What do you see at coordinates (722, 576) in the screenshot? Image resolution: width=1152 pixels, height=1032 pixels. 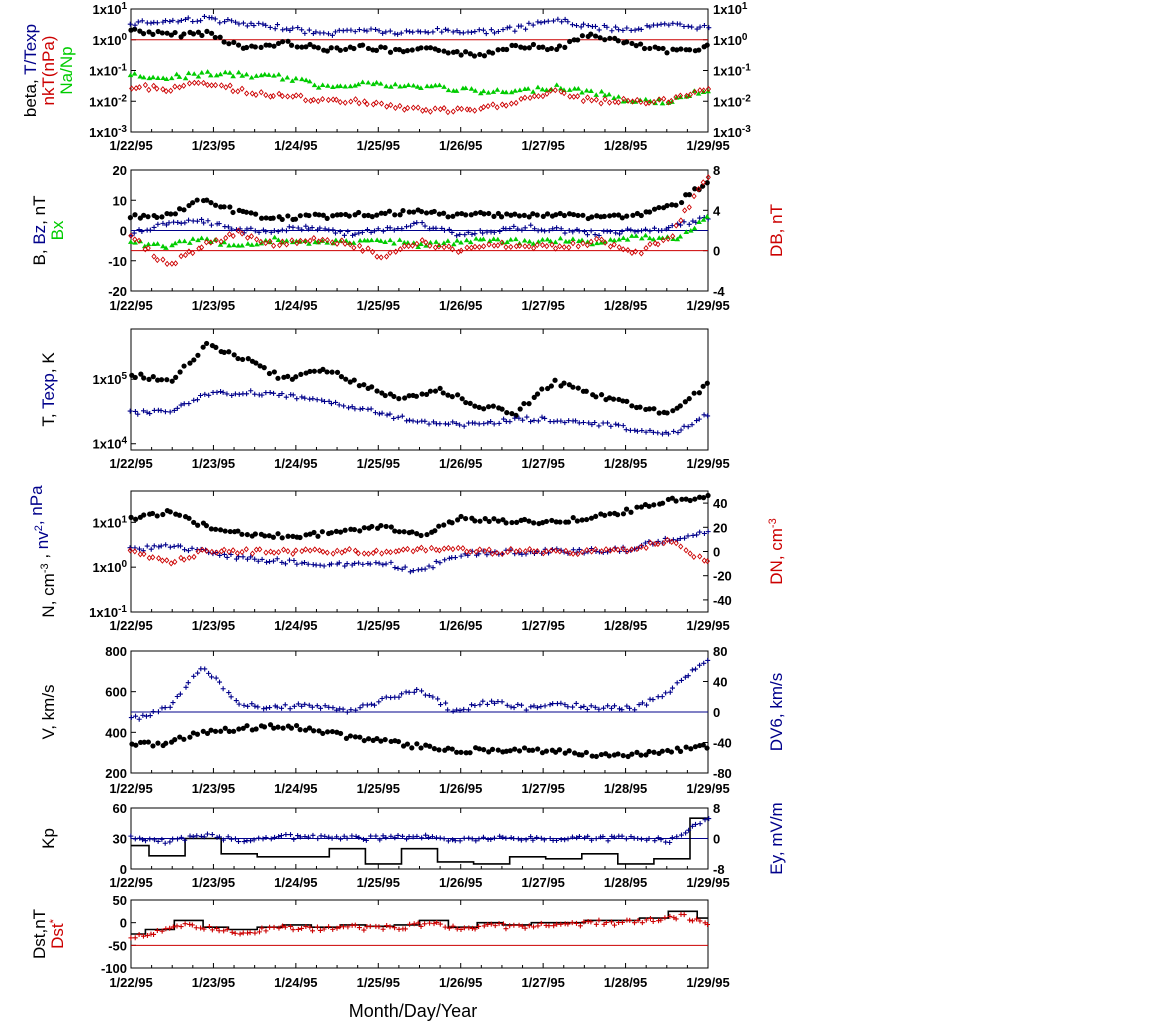 I see `y-tick-label-right: -20` at bounding box center [722, 576].